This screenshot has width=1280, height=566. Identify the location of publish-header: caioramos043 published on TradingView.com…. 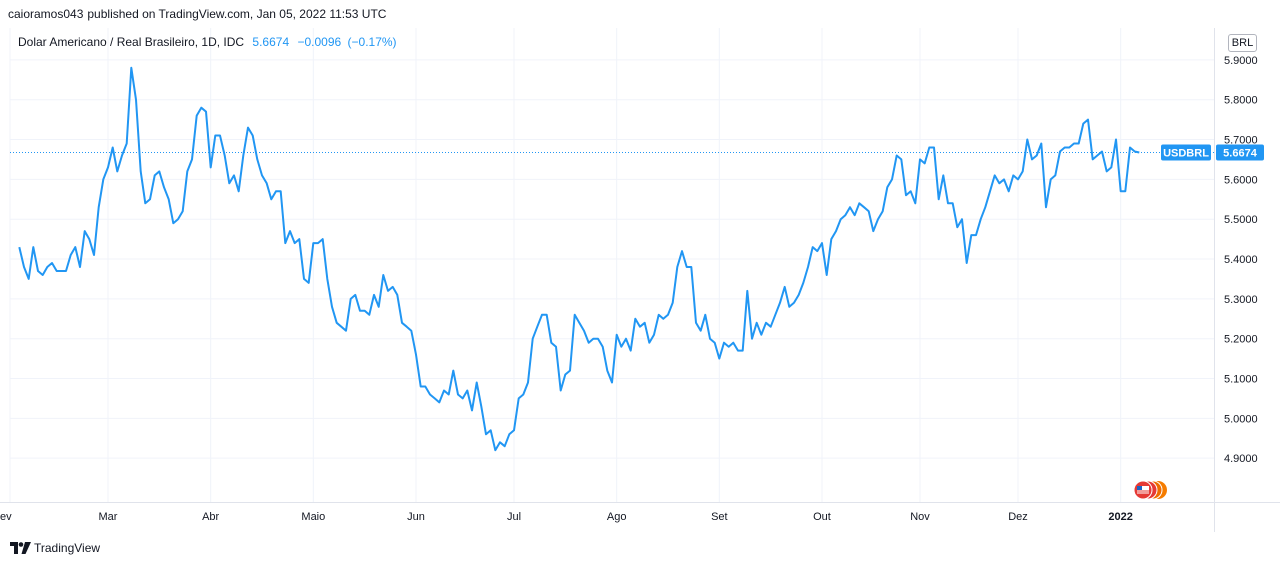
(199, 14).